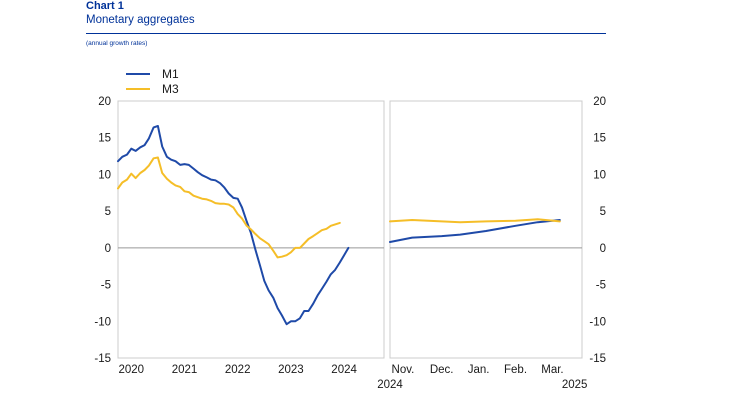  Describe the element at coordinates (291, 370) in the screenshot. I see `x-tick-label: 2023` at that location.